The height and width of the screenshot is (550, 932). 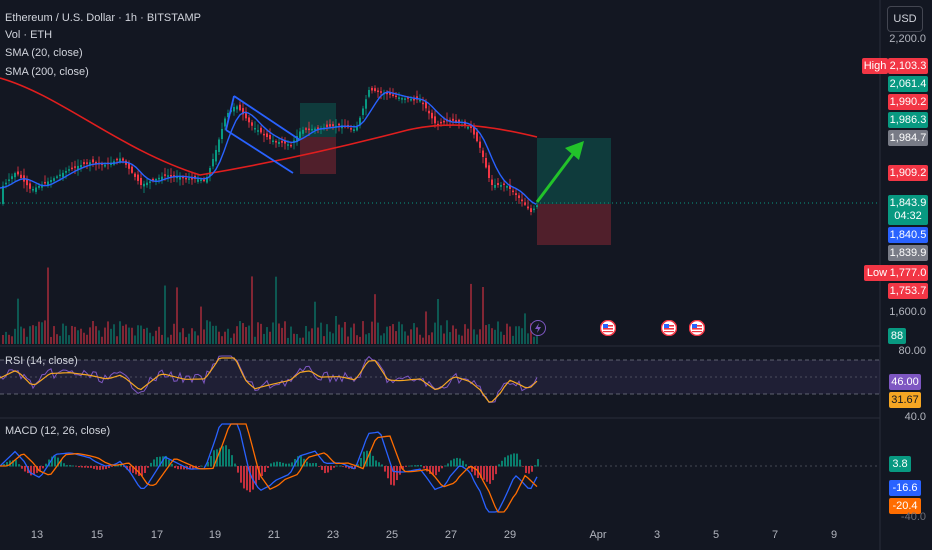 I want to click on macd-hist-tag: 3.8, so click(x=900, y=464).